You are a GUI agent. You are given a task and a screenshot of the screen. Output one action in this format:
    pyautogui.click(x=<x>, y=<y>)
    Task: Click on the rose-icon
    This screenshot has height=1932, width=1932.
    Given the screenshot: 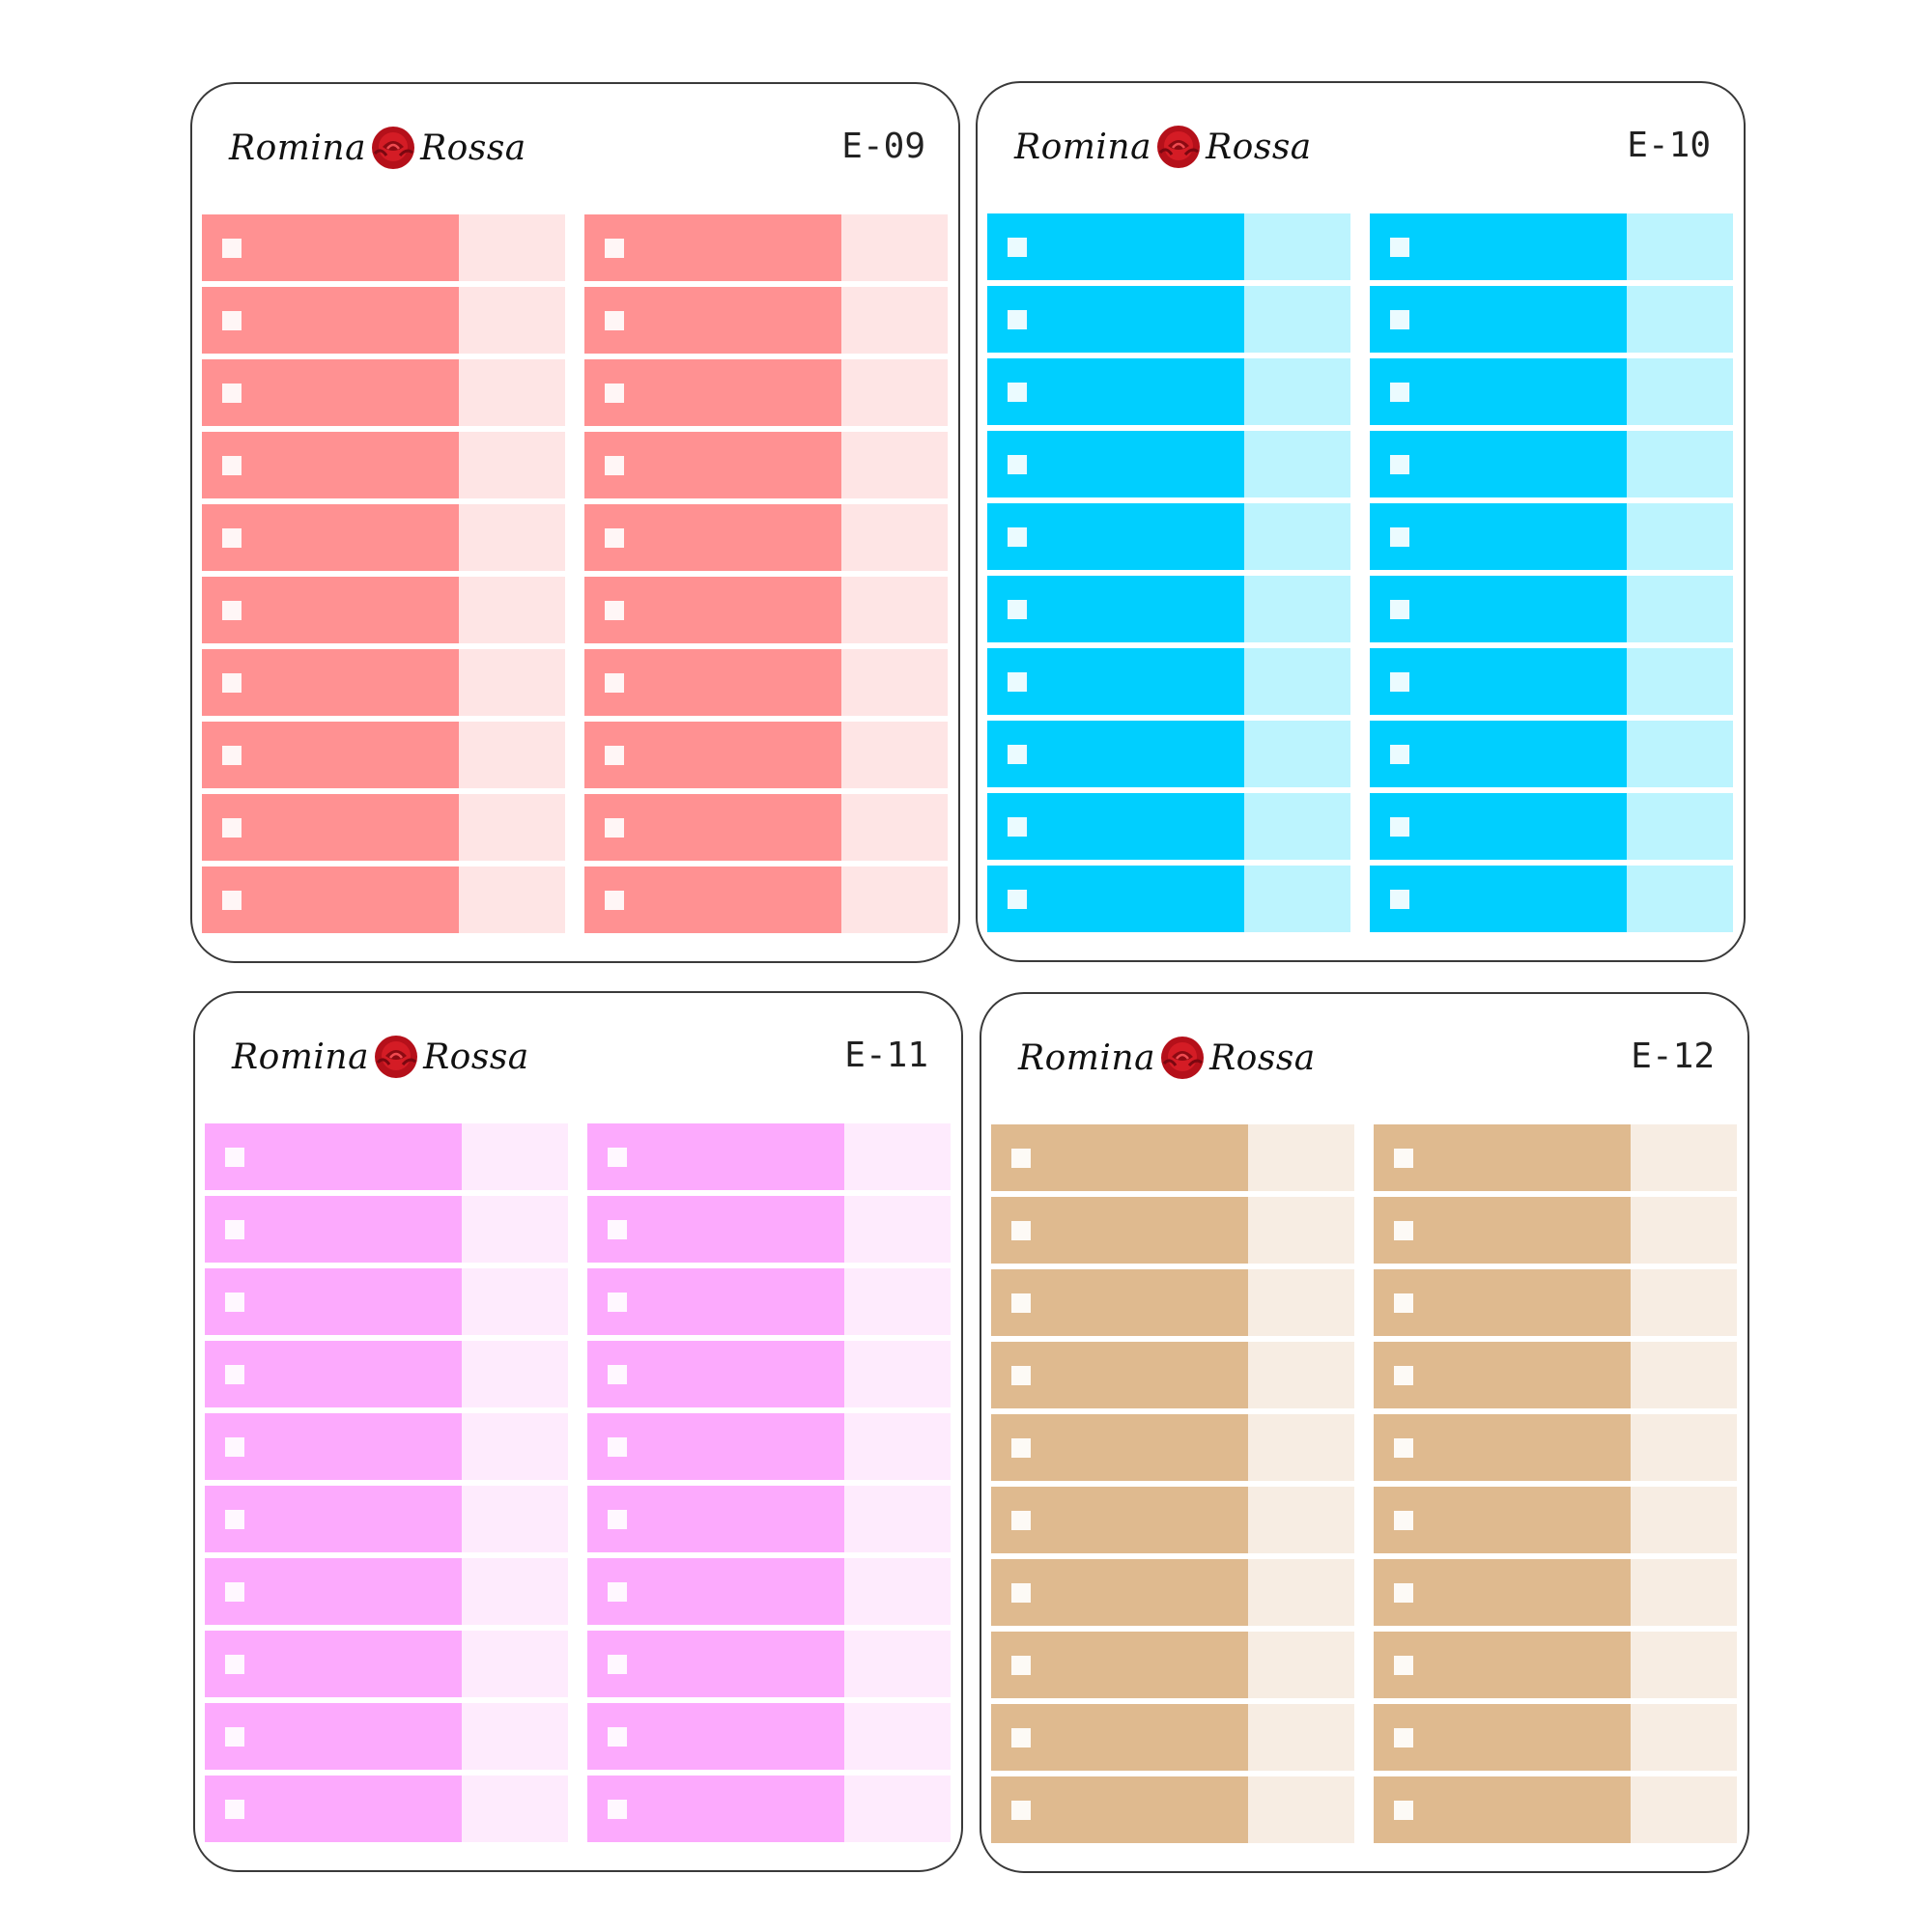 What is the action you would take?
    pyautogui.click(x=1179, y=147)
    